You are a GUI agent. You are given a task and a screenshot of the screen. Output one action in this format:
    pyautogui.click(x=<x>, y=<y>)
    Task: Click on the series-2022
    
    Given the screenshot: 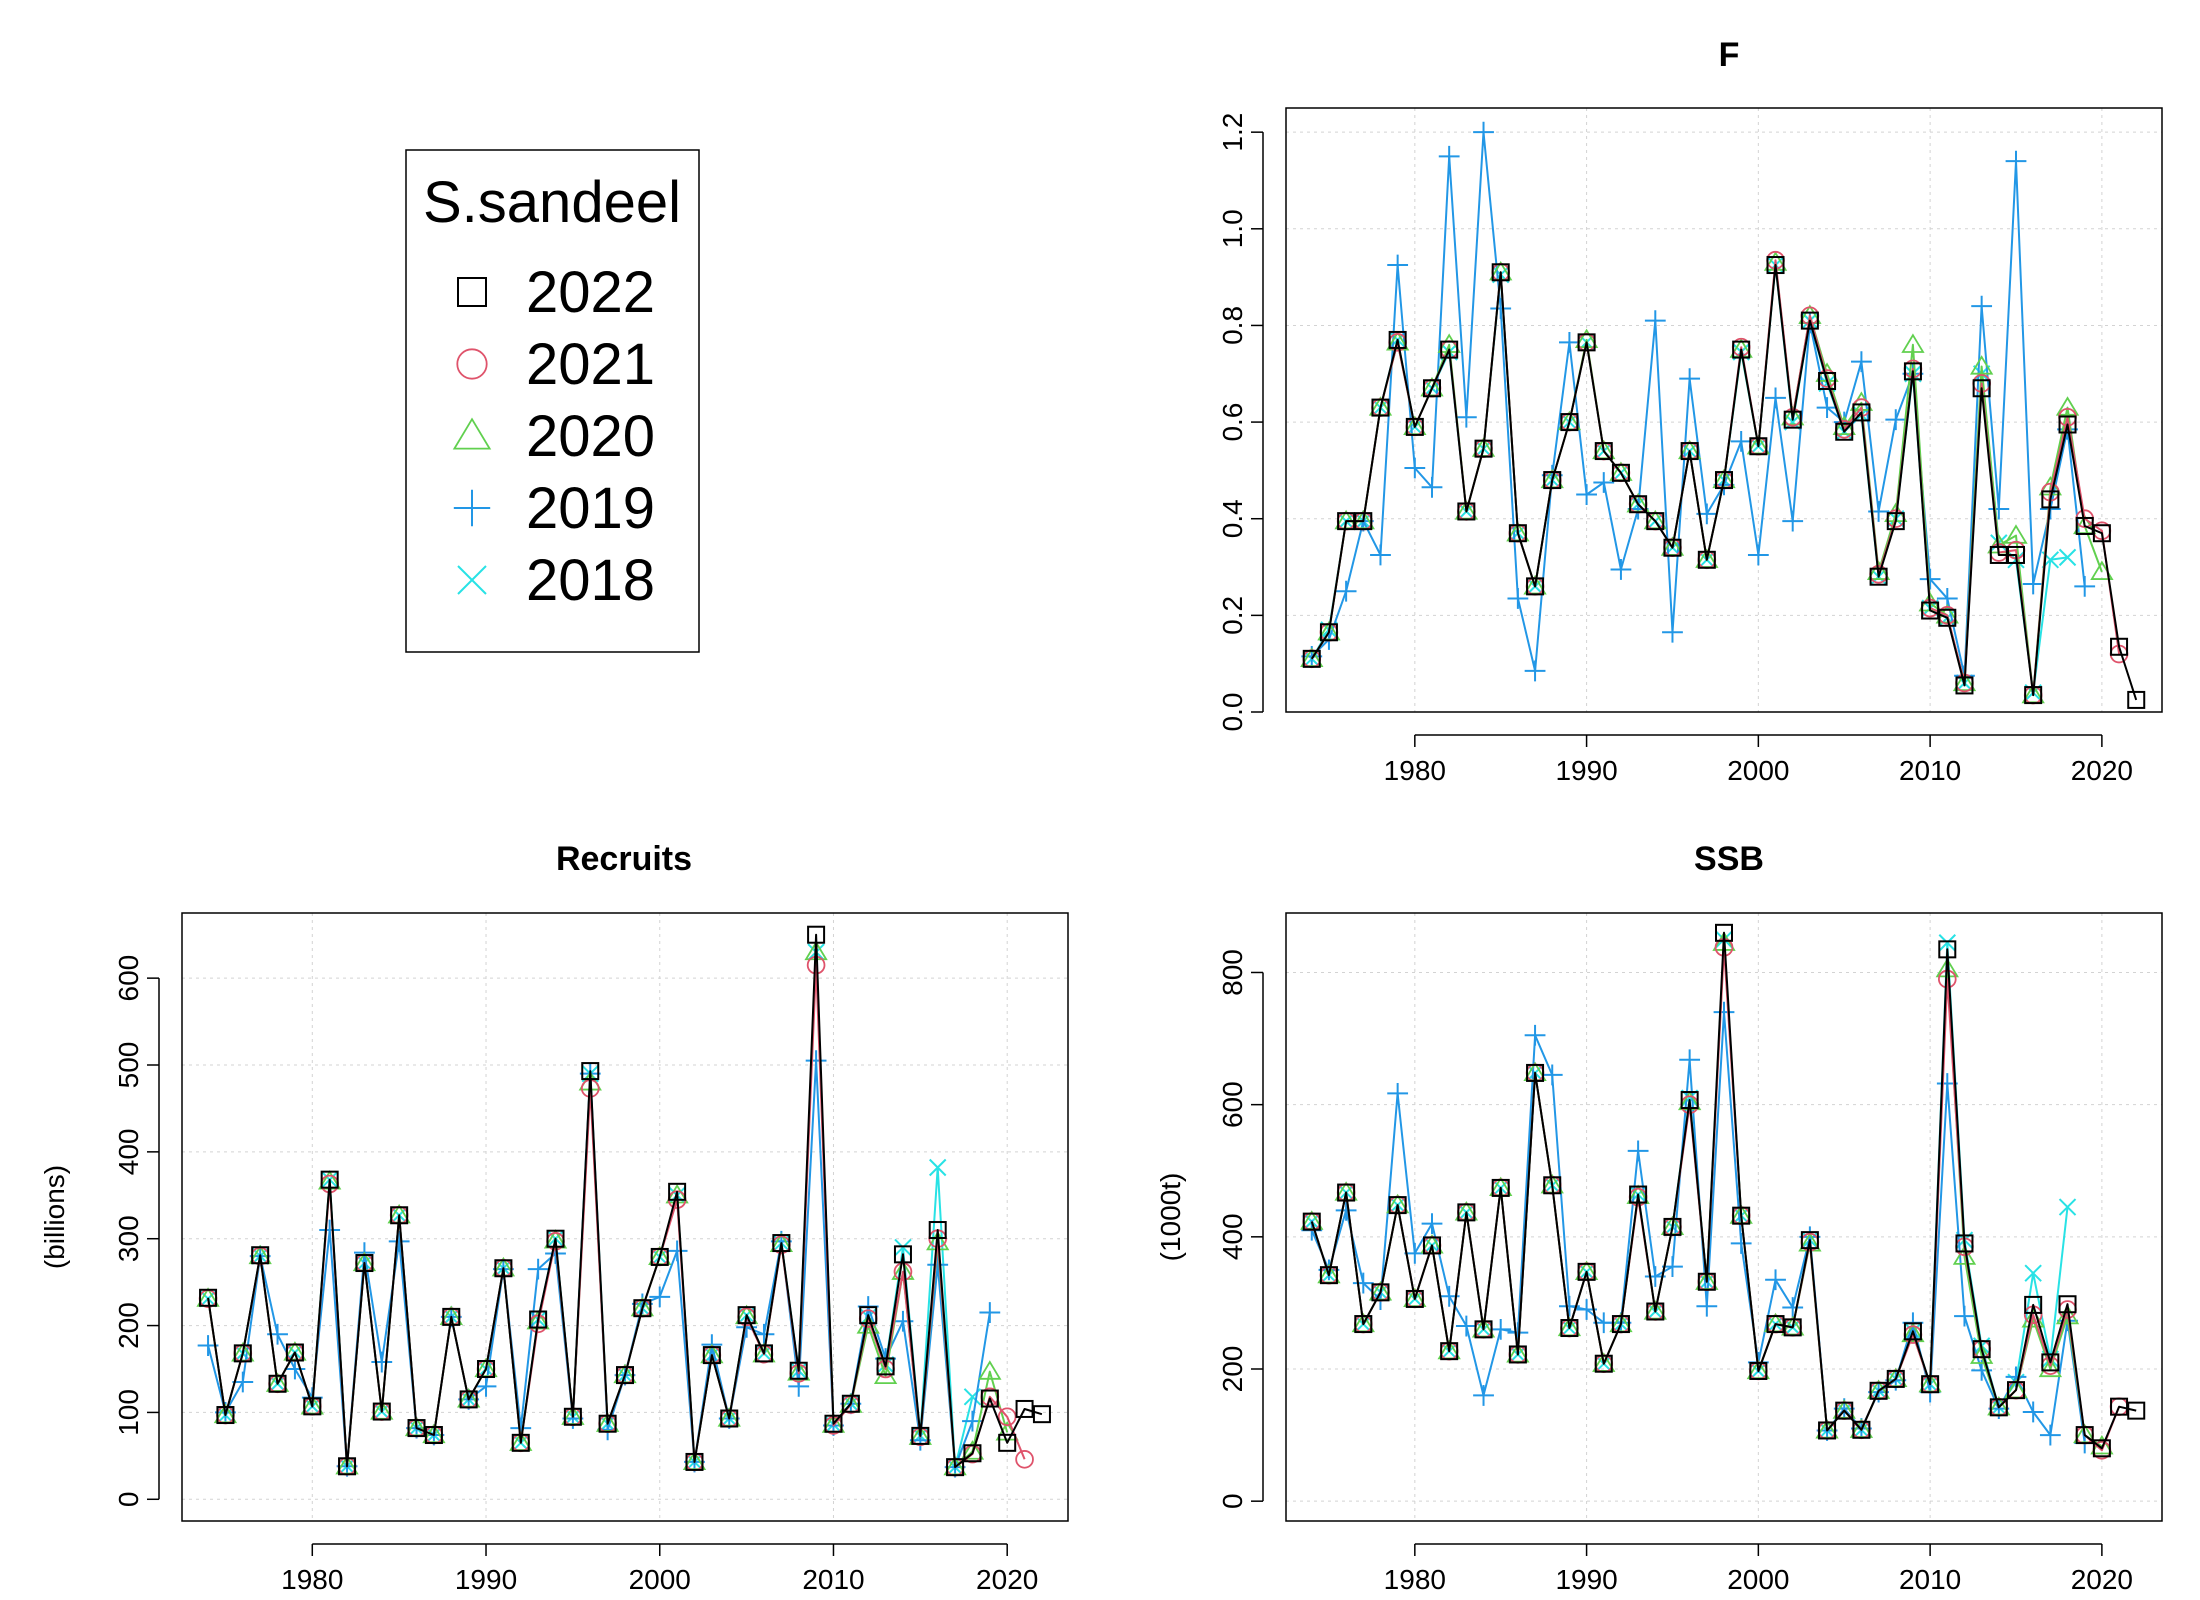 What is the action you would take?
    pyautogui.click(x=625, y=1201)
    